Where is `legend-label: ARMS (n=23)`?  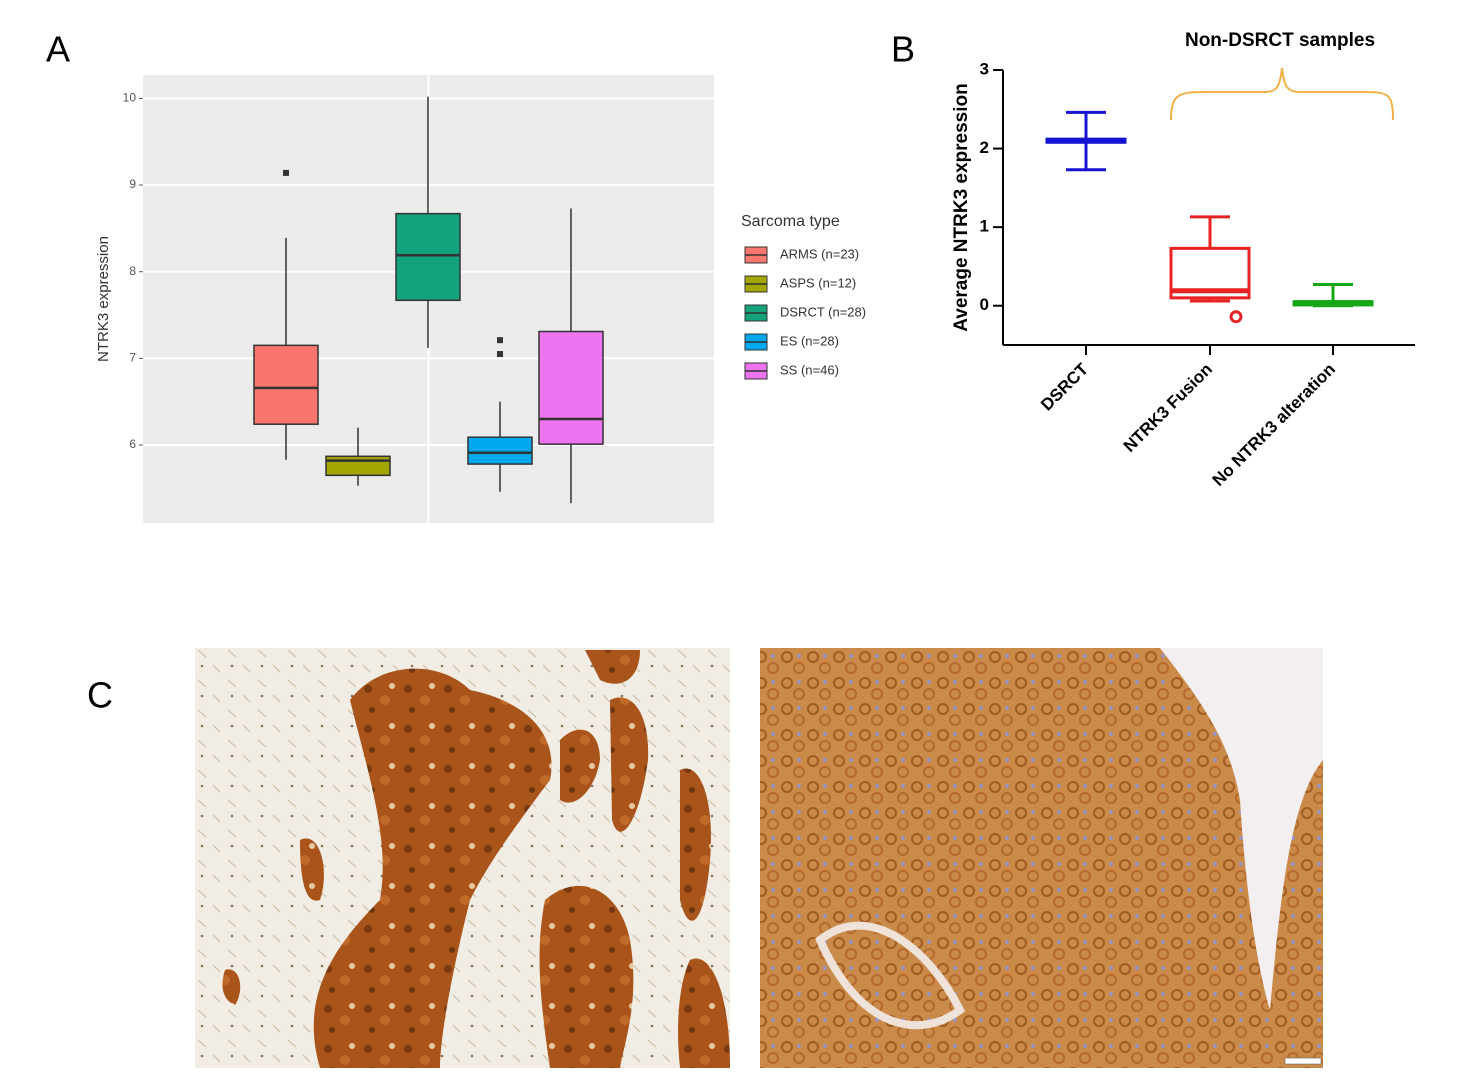 legend-label: ARMS (n=23) is located at coordinates (819, 253).